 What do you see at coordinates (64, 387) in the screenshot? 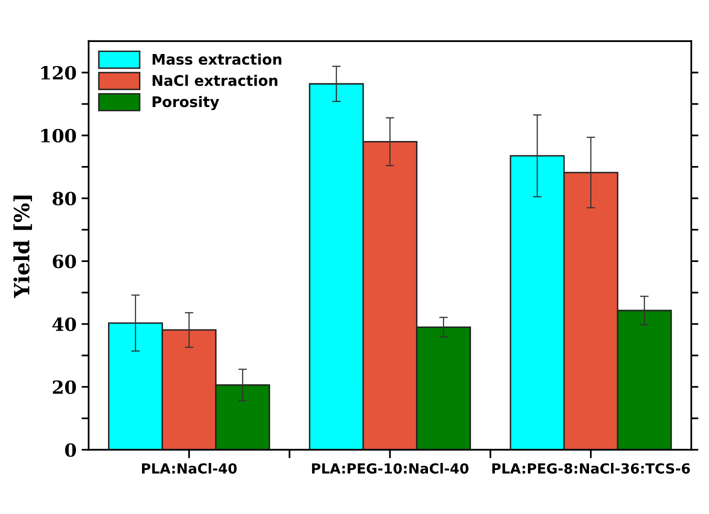
I see `y-tick-label: 20` at bounding box center [64, 387].